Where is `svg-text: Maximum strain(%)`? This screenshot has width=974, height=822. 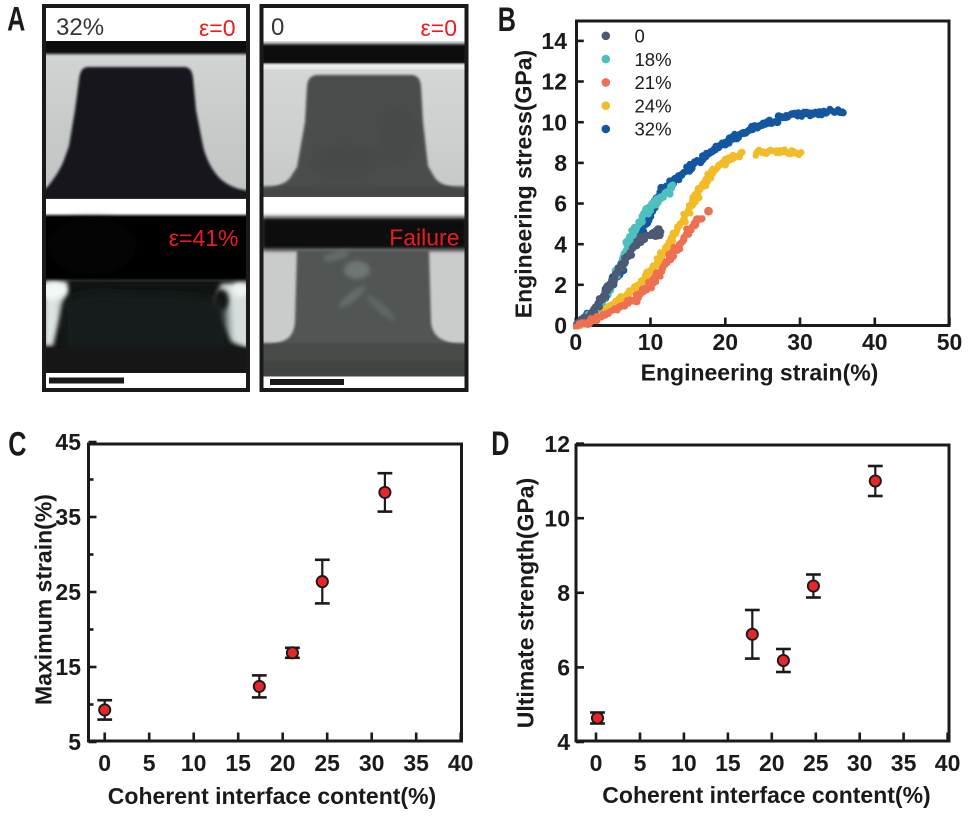 svg-text: Maximum strain(%) is located at coordinates (44, 599).